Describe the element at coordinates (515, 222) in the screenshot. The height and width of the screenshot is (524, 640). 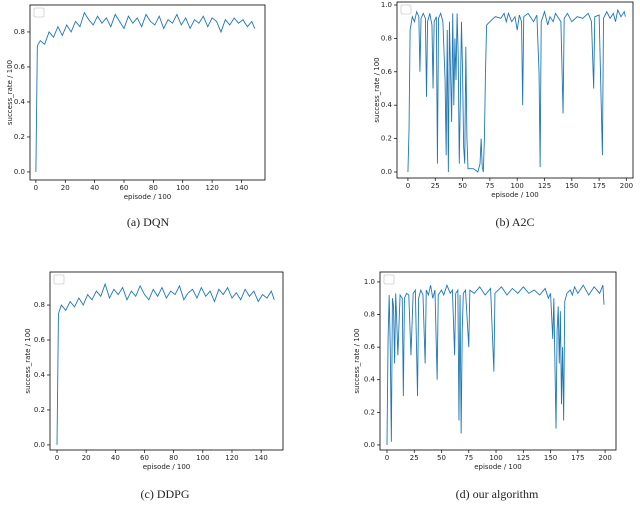
I see `caption: (b) A2C` at that location.